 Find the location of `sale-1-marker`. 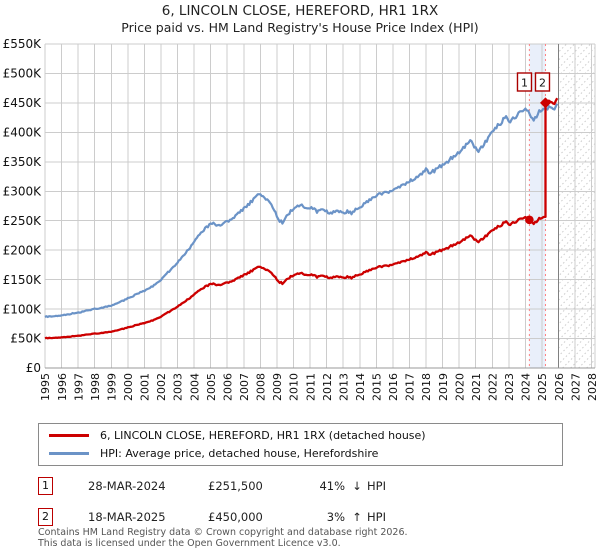

sale-1-marker is located at coordinates (529, 220).